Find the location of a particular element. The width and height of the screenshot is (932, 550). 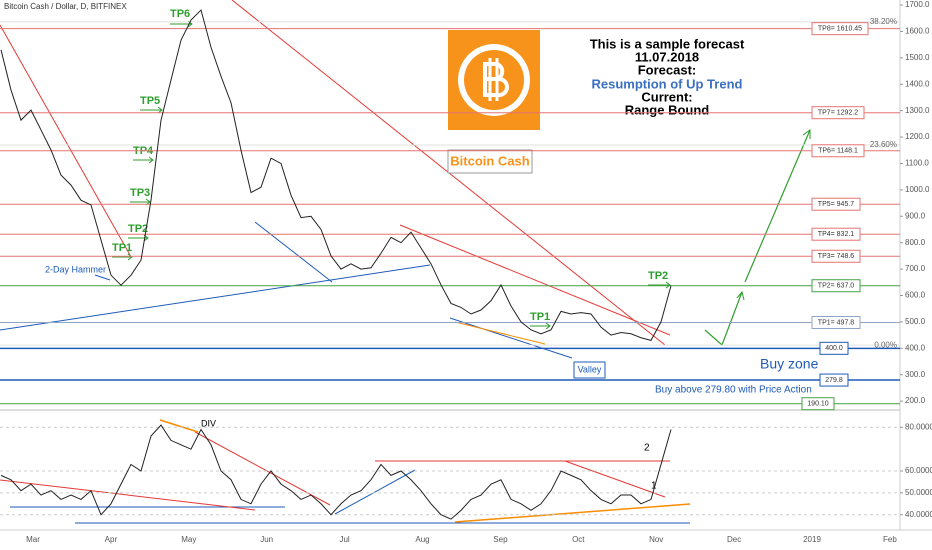

forecast-line: 11.07.2018 is located at coordinates (667, 56).